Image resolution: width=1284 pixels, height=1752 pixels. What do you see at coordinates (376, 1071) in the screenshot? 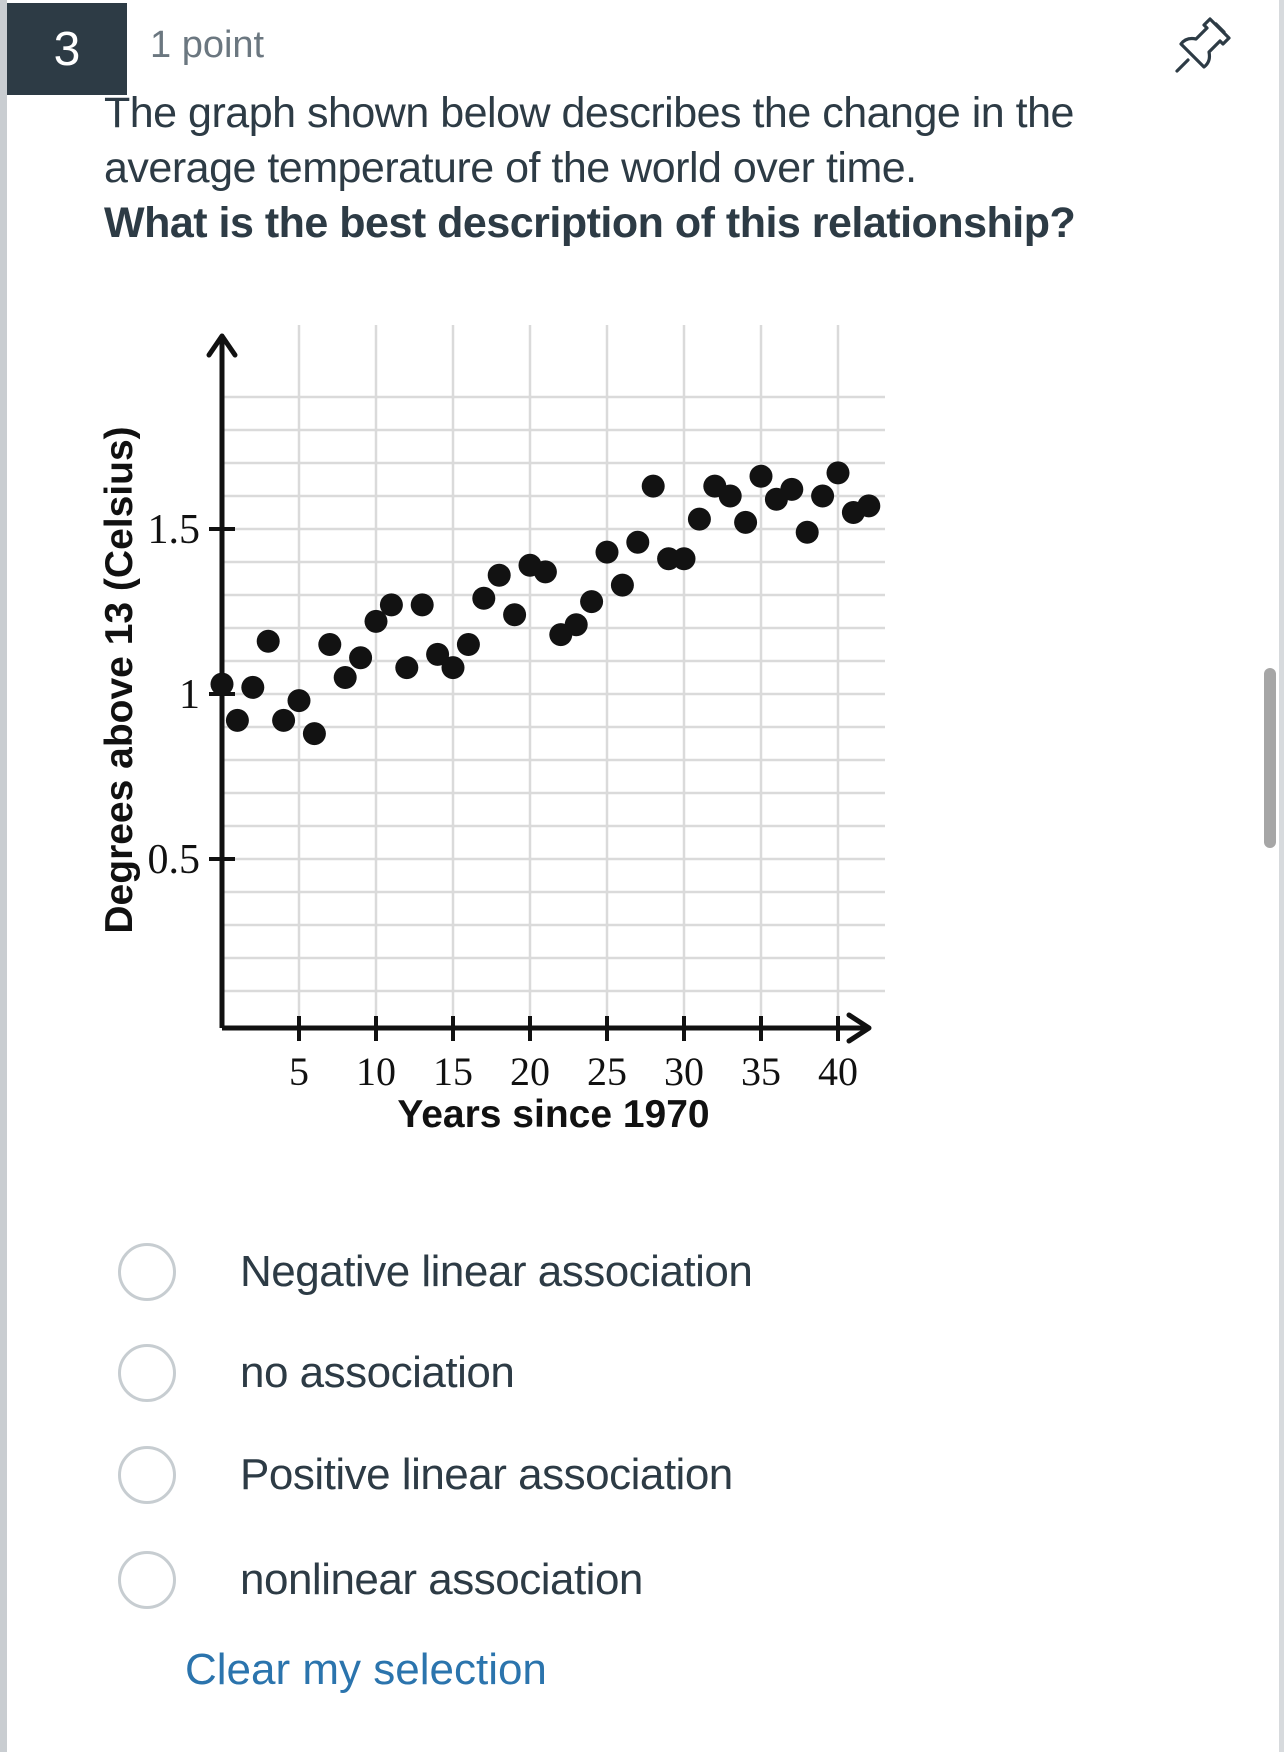
I see `svg-text: 10` at bounding box center [376, 1071].